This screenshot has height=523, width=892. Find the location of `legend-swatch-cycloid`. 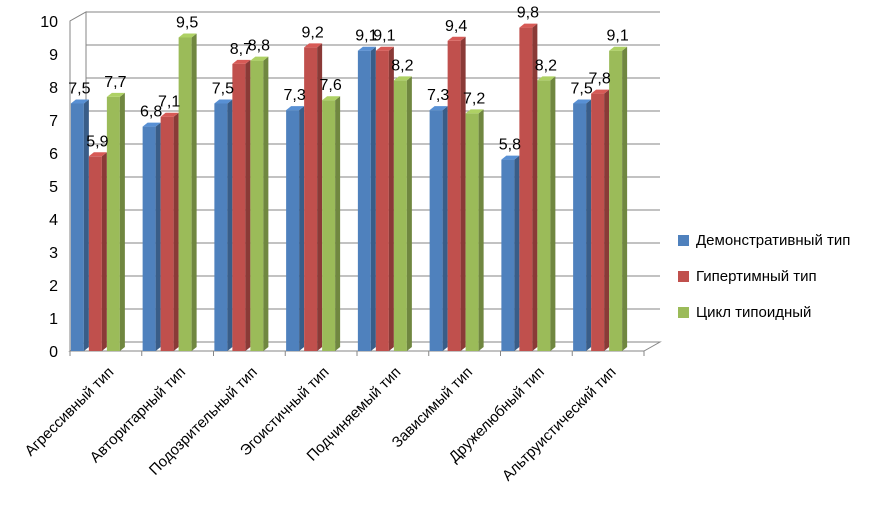

legend-swatch-cycloid is located at coordinates (683, 312).